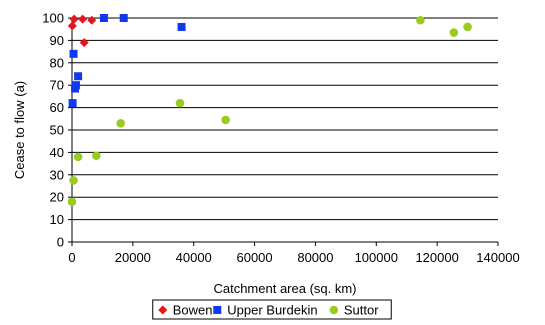 The image size is (545, 325). Describe the element at coordinates (217, 310) in the screenshot. I see `legend-marker-upper-burdekin` at that location.